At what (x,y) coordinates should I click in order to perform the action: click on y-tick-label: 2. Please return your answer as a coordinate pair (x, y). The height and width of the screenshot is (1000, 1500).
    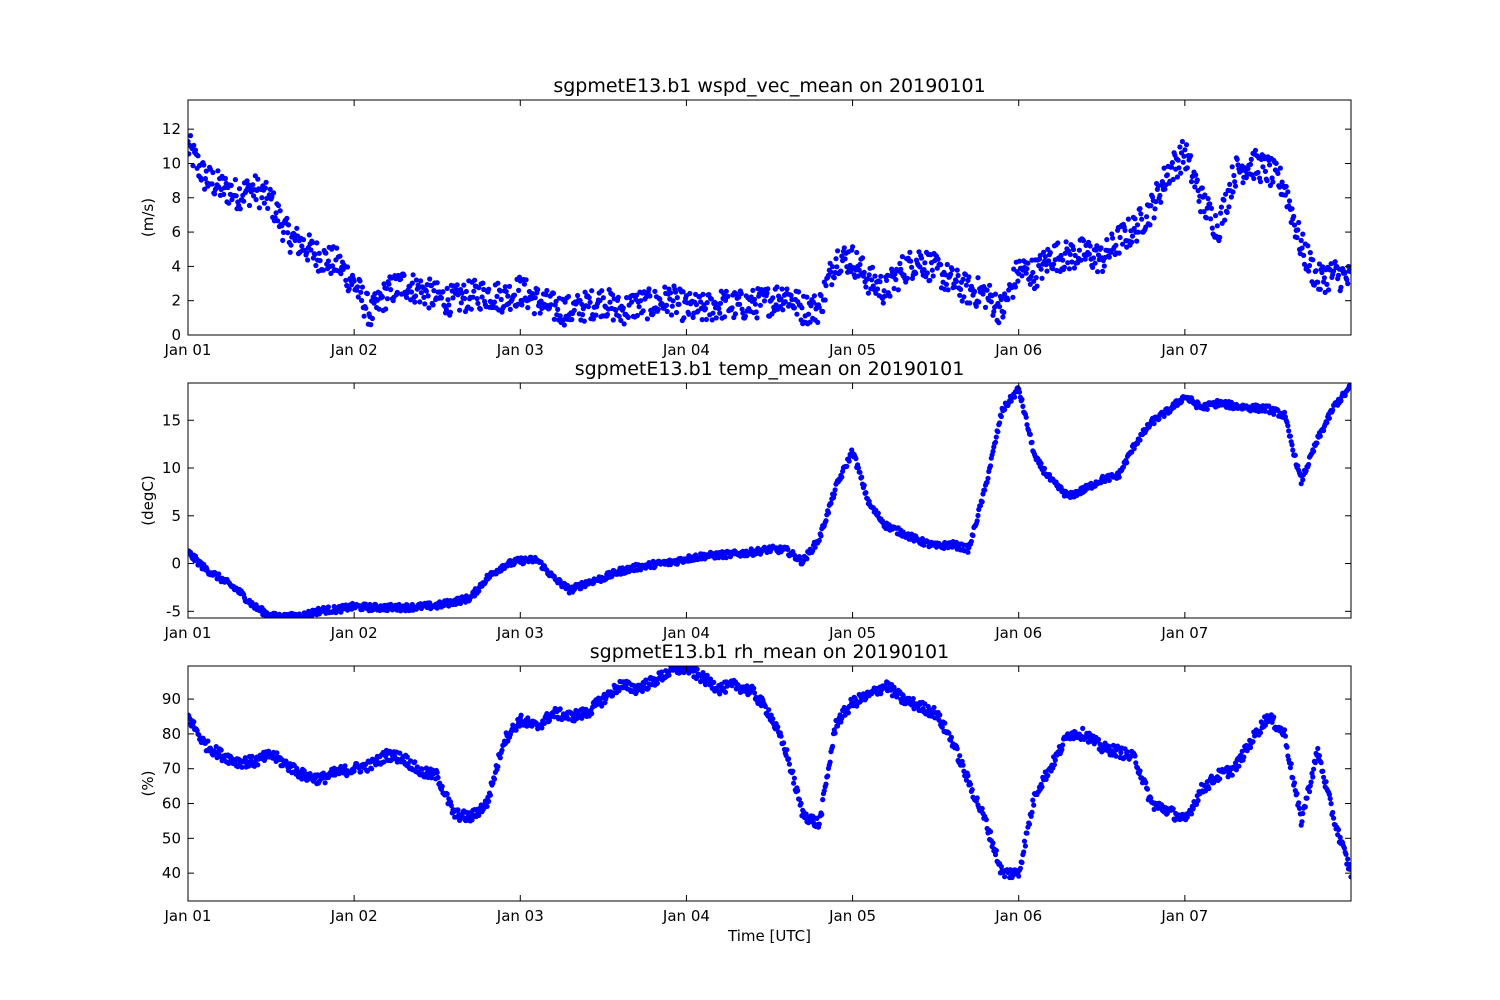
    Looking at the image, I should click on (176, 301).